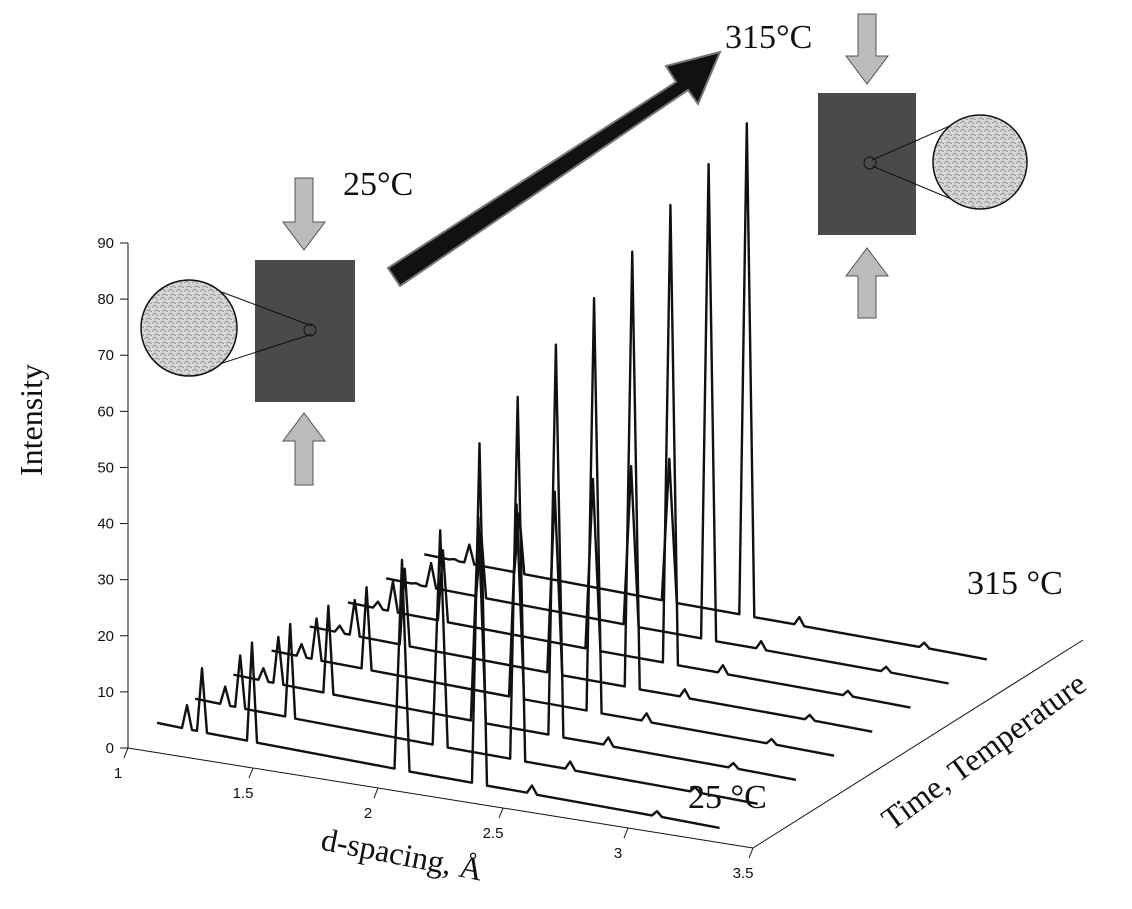  Describe the element at coordinates (618, 853) in the screenshot. I see `x-tick-label: 3` at that location.